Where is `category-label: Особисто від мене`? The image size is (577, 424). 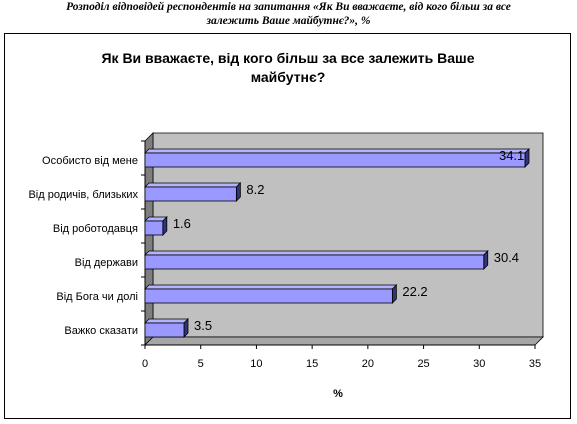 category-label: Особисто від мене is located at coordinates (90, 161).